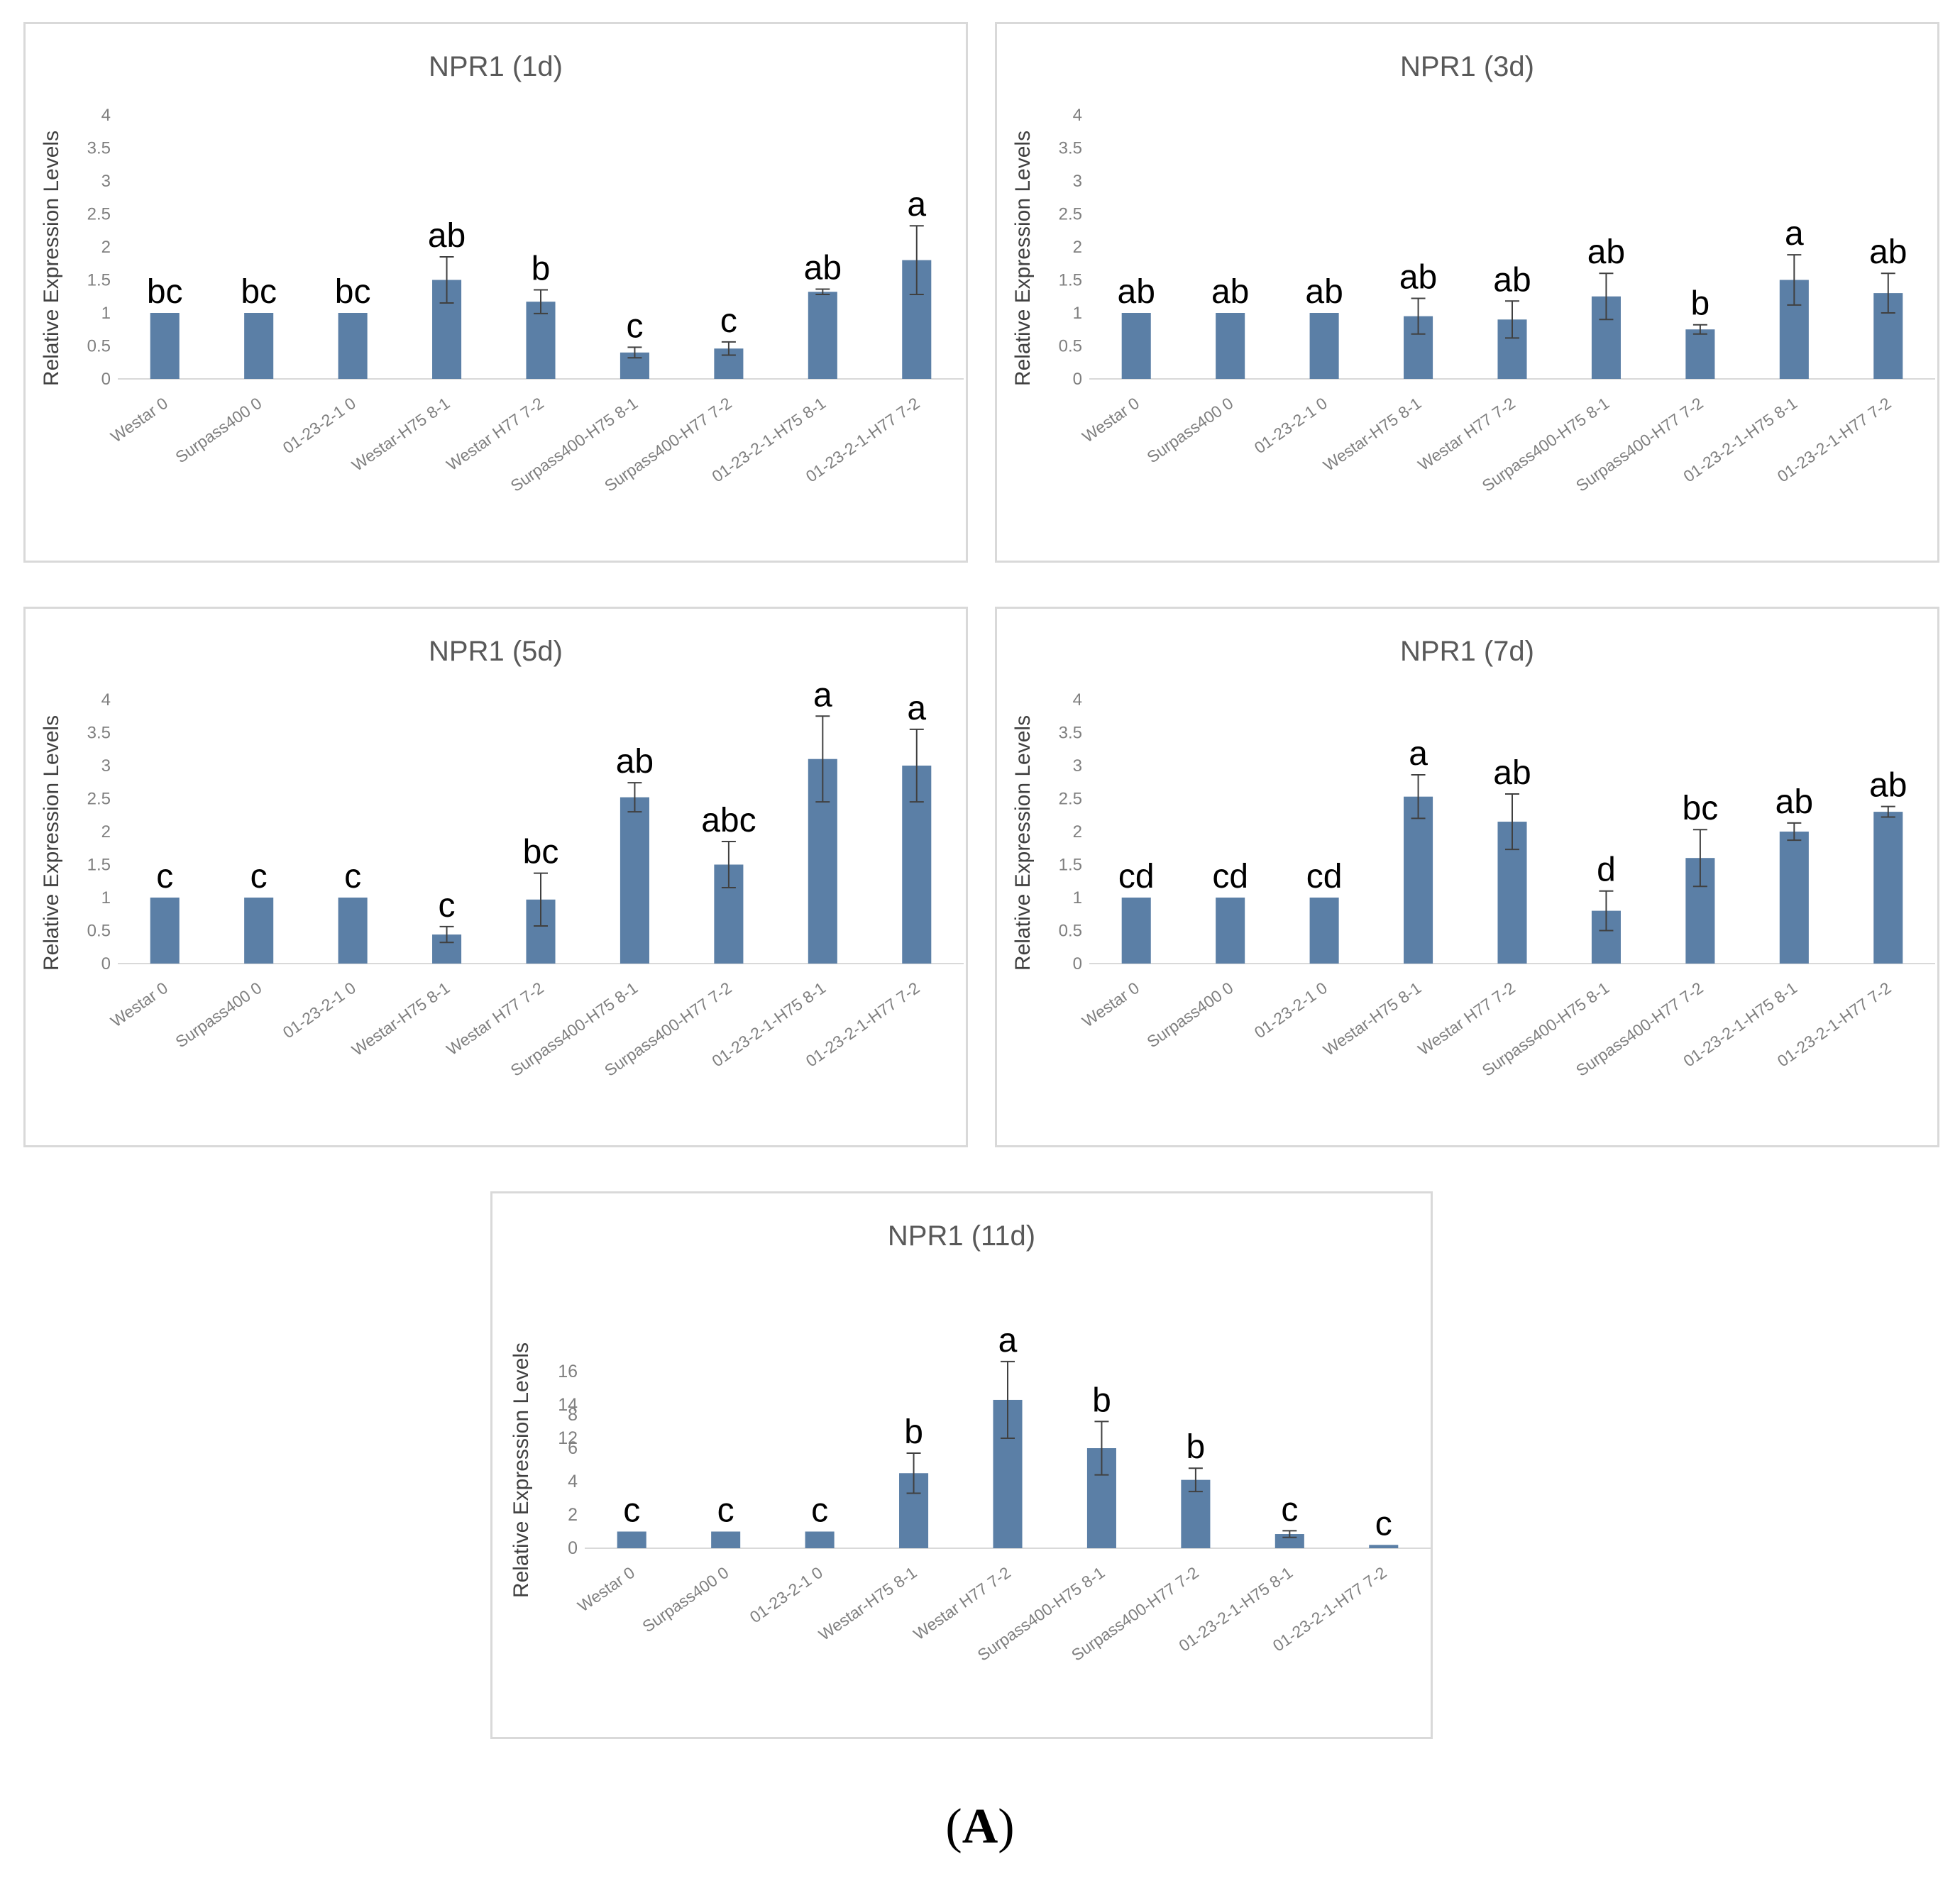 This screenshot has width=1960, height=1881. I want to click on figure-caption: (A), so click(980, 1827).